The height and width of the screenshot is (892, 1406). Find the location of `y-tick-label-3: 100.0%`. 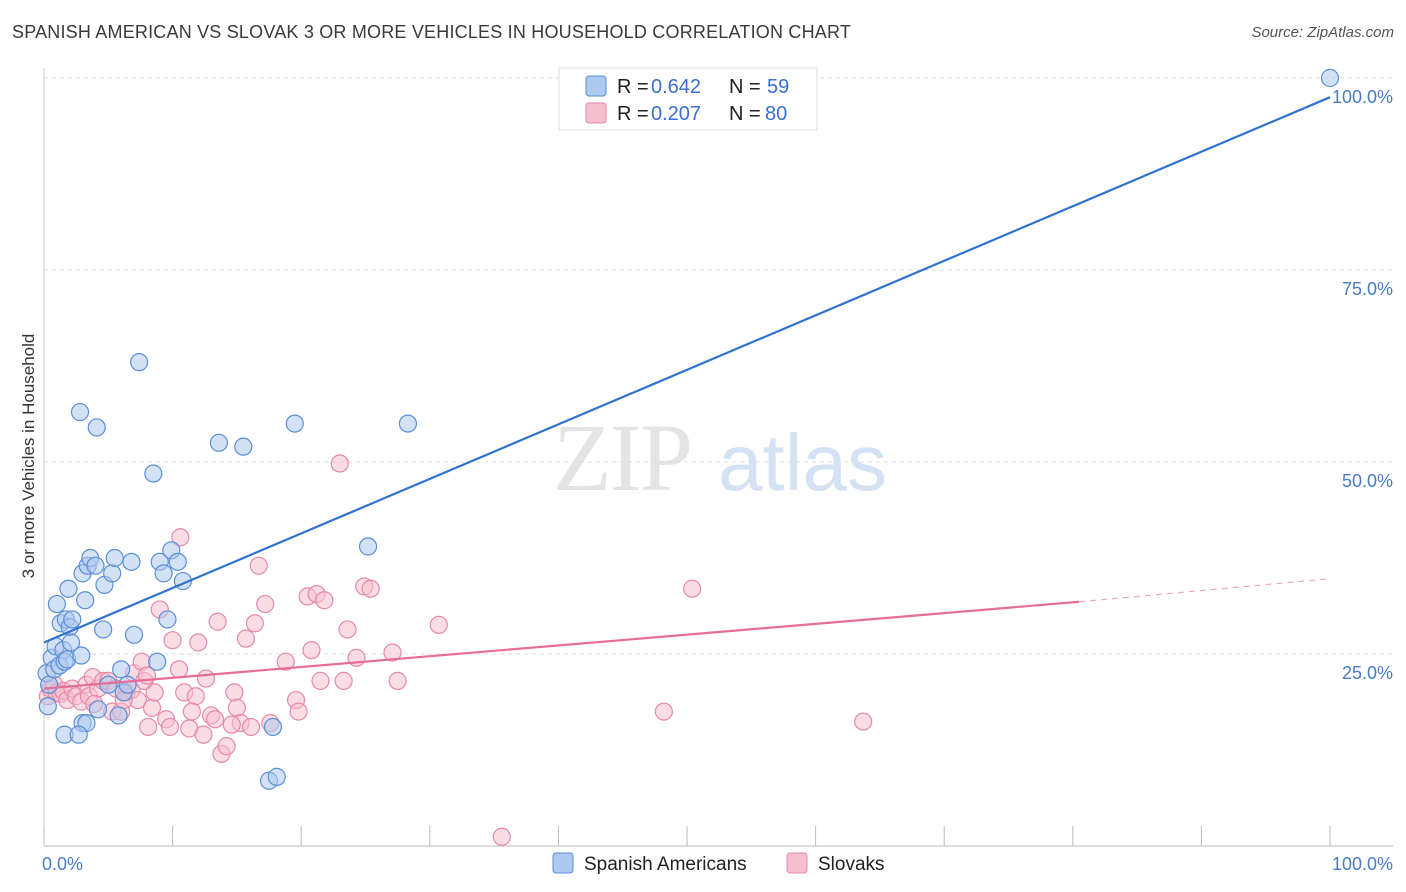

y-tick-label-3: 100.0% is located at coordinates (1362, 97).